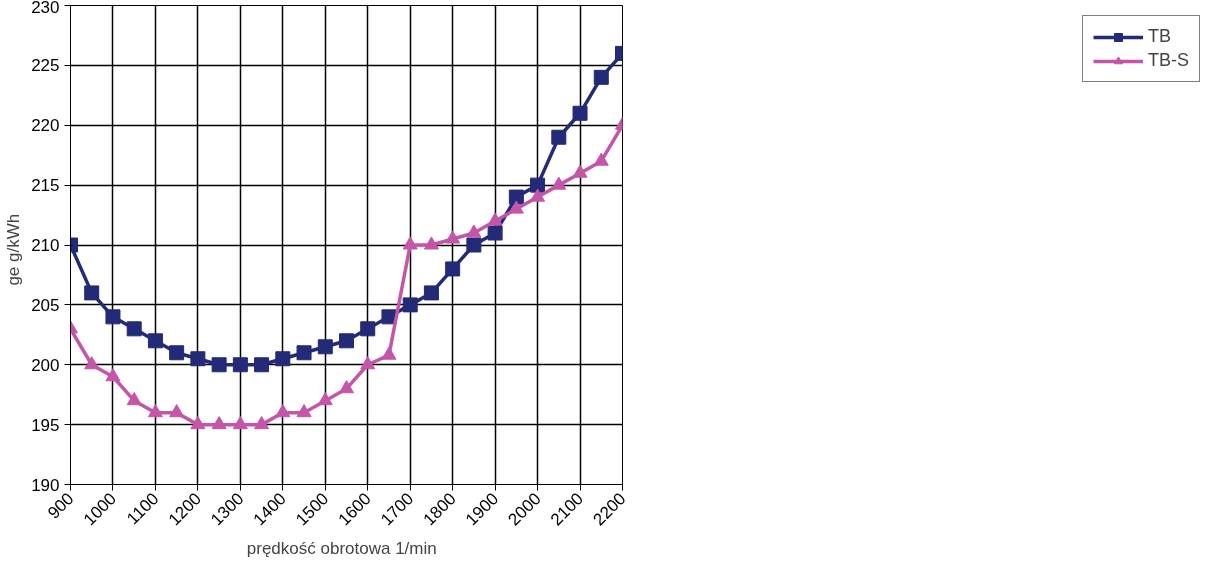 This screenshot has width=1217, height=567. I want to click on y-tick-label: 220, so click(45, 126).